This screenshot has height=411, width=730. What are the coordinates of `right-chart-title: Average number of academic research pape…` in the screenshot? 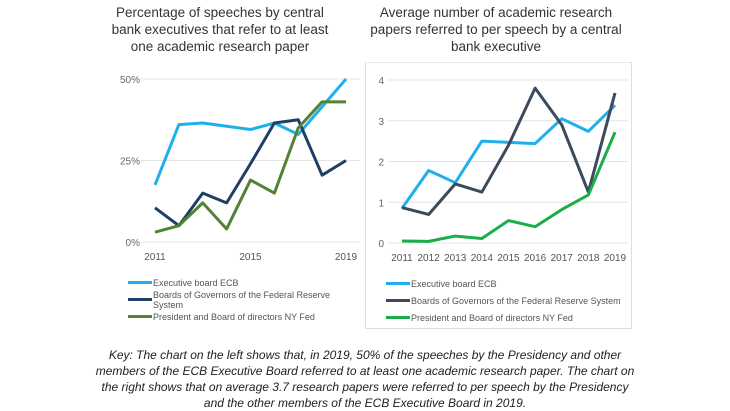 It's located at (496, 29).